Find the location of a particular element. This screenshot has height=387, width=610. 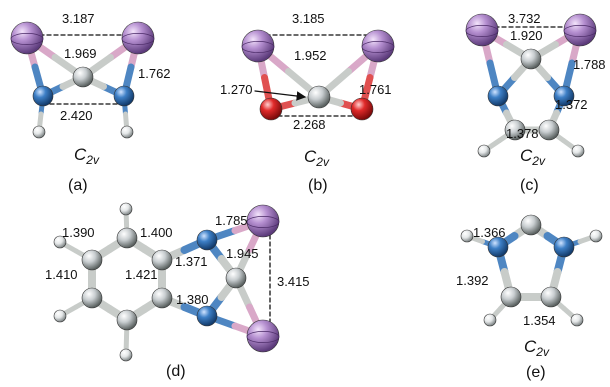

label-b-metal-metal: 3.185 is located at coordinates (308, 18).